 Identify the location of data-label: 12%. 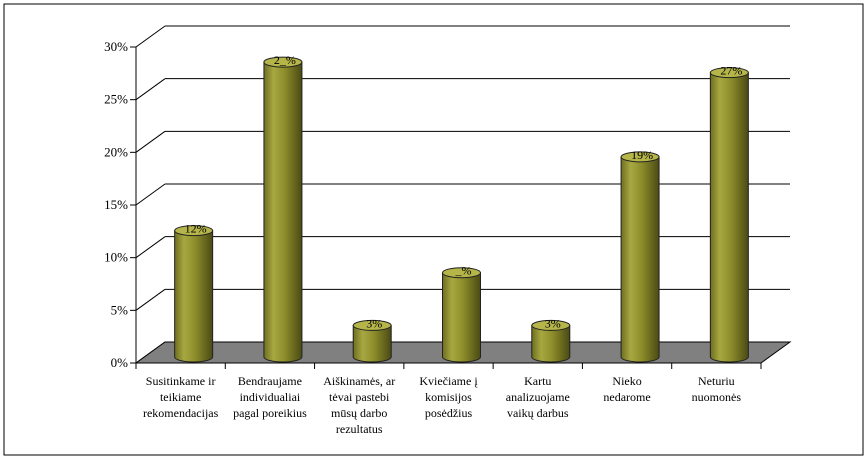
(196, 229).